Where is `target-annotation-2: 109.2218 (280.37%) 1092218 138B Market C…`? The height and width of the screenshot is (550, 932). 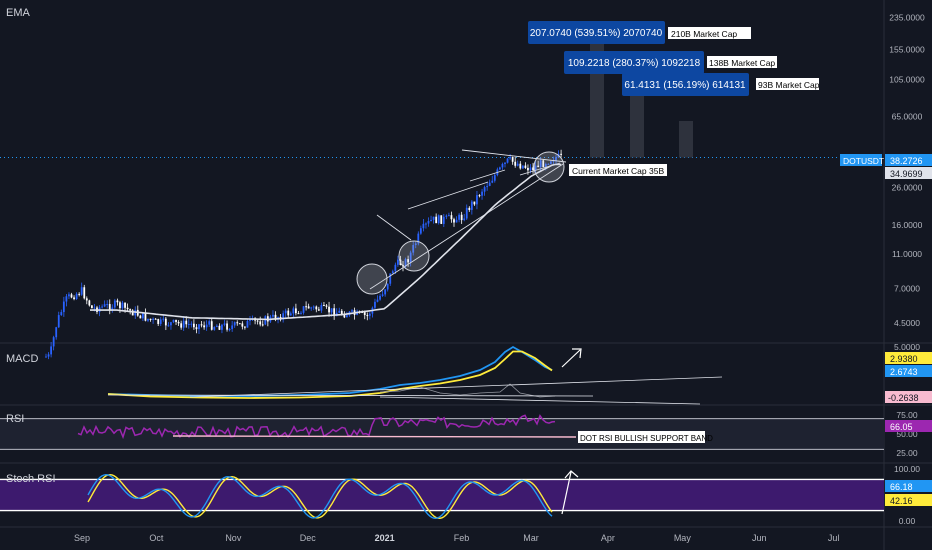 target-annotation-2: 109.2218 (280.37%) 1092218 138B Market C… is located at coordinates (670, 62).